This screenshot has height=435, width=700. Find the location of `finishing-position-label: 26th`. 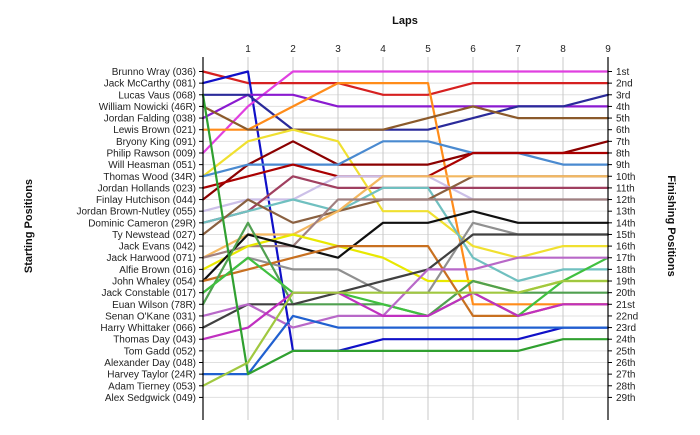

finishing-position-label: 26th is located at coordinates (625, 363).